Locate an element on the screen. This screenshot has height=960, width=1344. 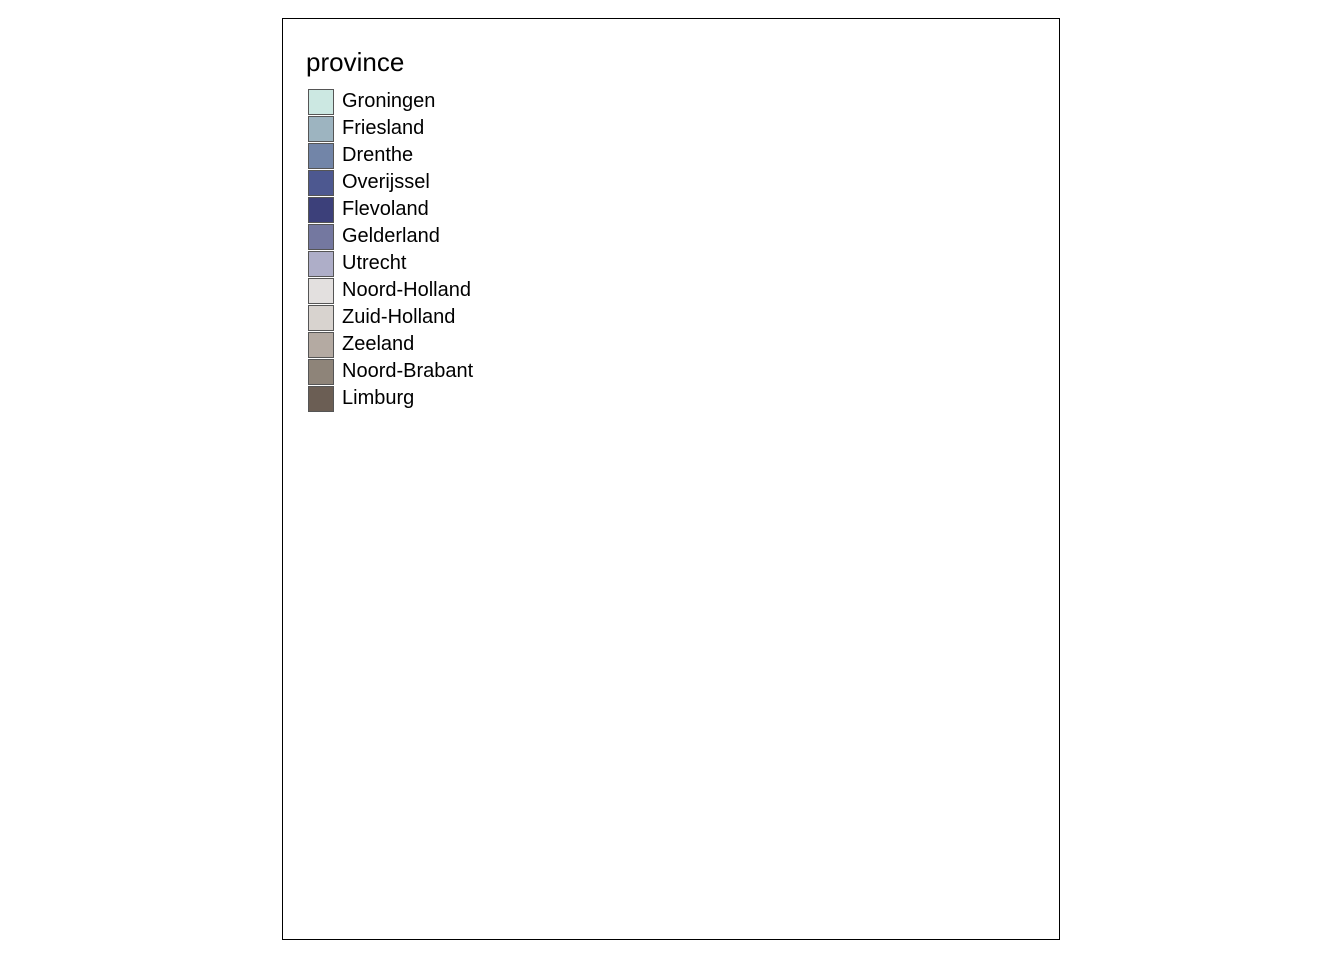
legend-label: Overijssel is located at coordinates (386, 182).